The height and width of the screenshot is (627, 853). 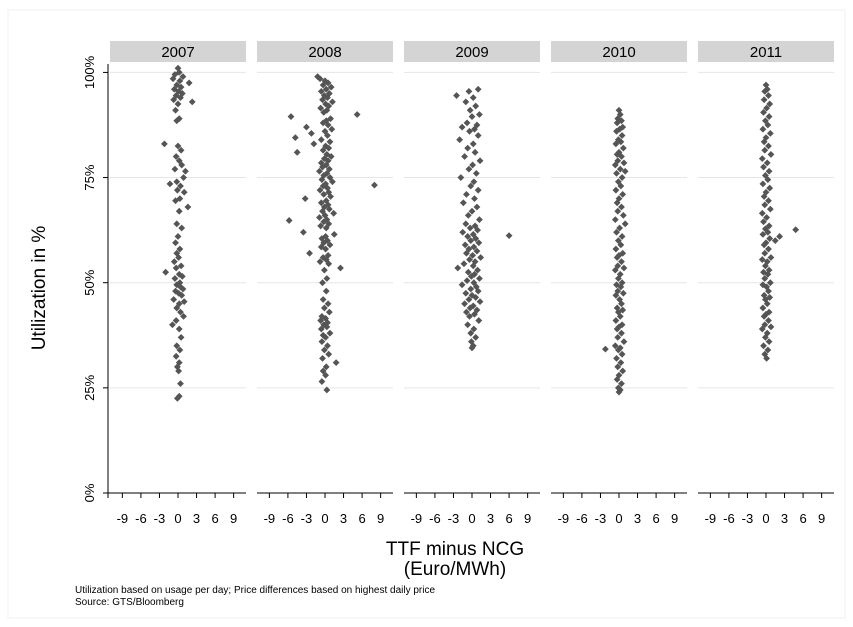 I want to click on x-tick-label: -9, so click(x=270, y=518).